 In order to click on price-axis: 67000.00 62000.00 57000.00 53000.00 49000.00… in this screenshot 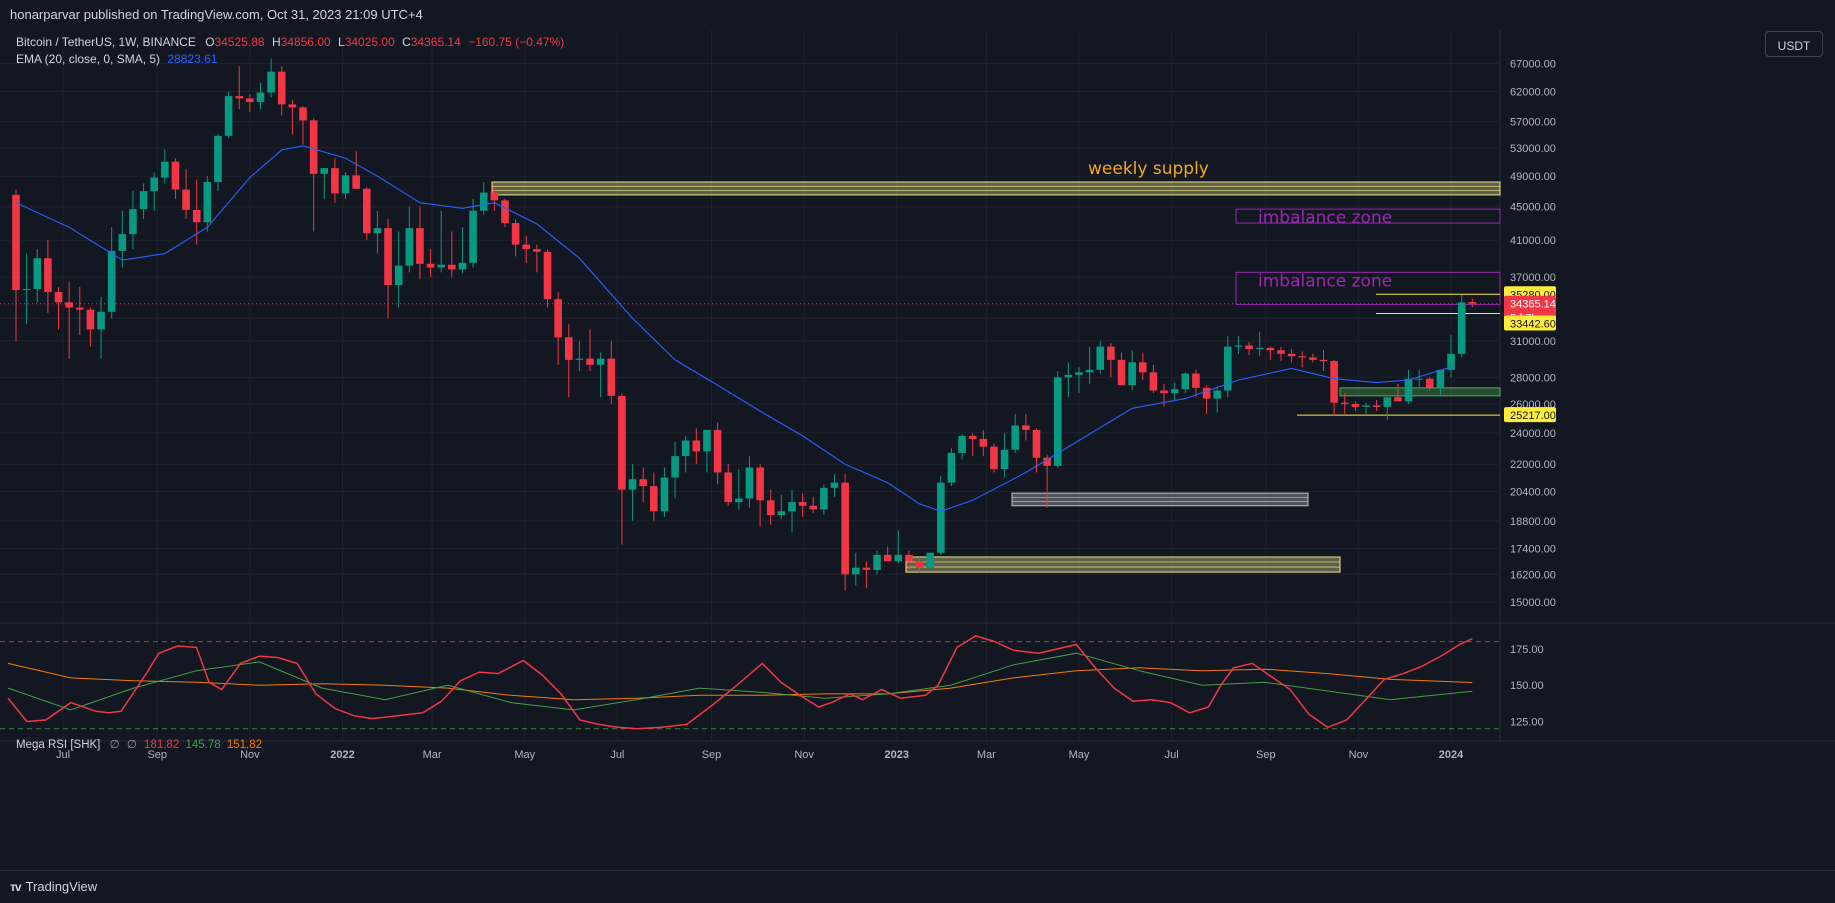, I will do `click(1530, 394)`.